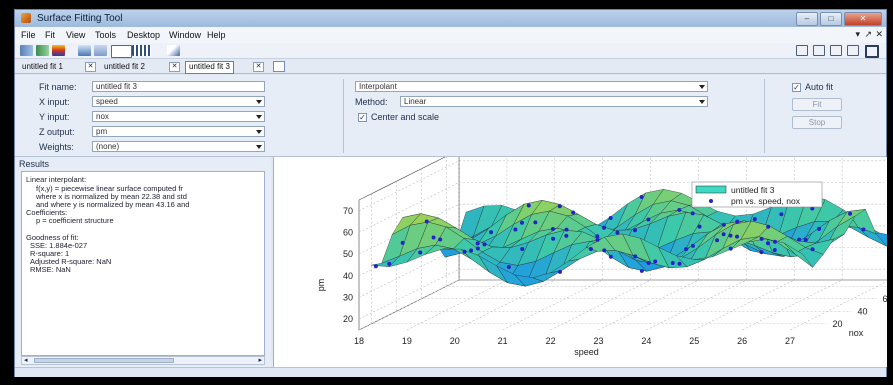 The image size is (893, 385). I want to click on results-line: R-square: 1, so click(50, 253).